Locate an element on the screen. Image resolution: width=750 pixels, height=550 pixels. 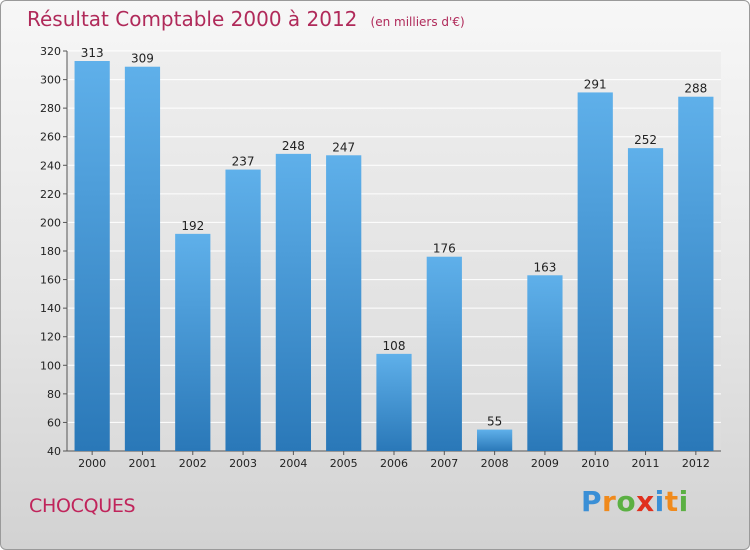
bar-value-label: 108 is located at coordinates (394, 346).